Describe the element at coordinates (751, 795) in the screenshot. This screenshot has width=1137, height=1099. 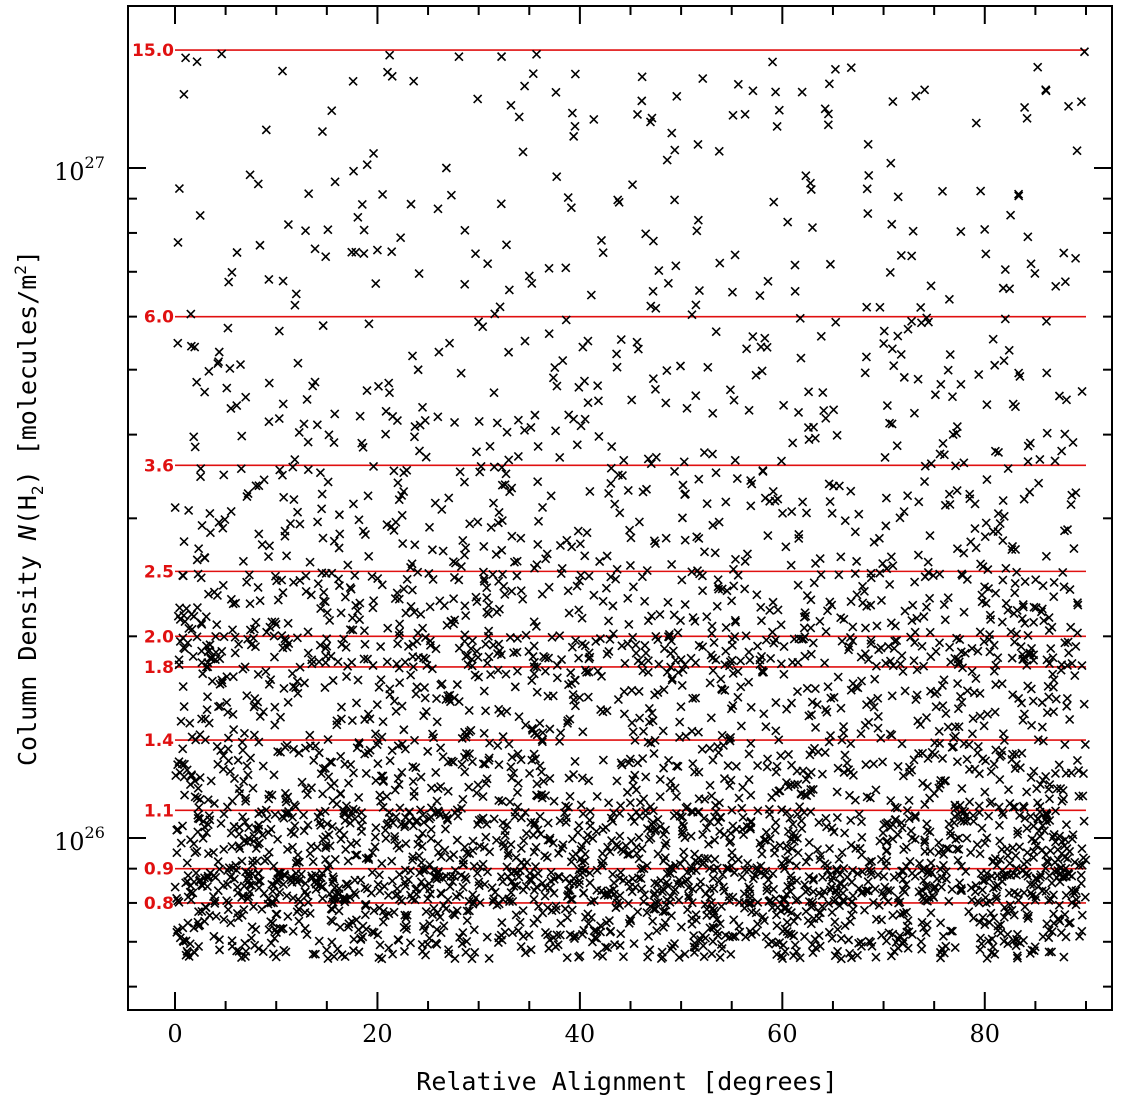
I see `point-1988` at that location.